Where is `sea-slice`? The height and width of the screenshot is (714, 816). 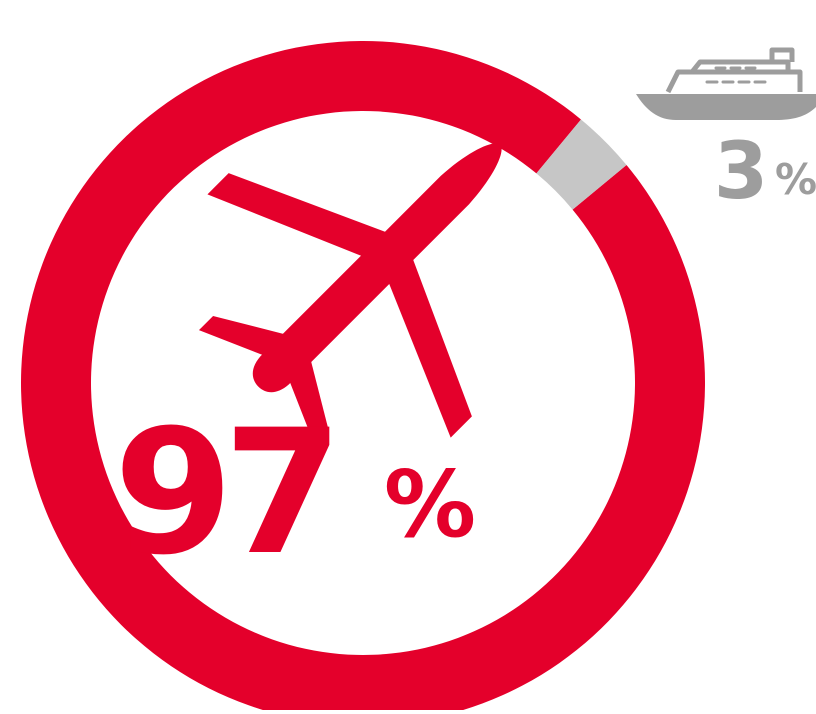
sea-slice is located at coordinates (581, 164).